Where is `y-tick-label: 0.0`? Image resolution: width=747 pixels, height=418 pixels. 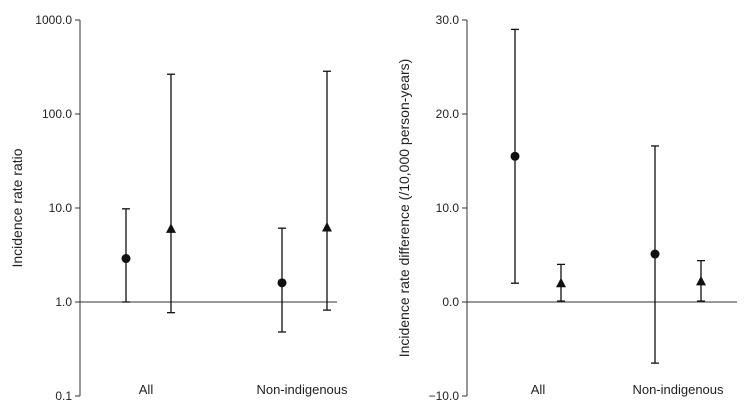
y-tick-label: 0.0 is located at coordinates (450, 302).